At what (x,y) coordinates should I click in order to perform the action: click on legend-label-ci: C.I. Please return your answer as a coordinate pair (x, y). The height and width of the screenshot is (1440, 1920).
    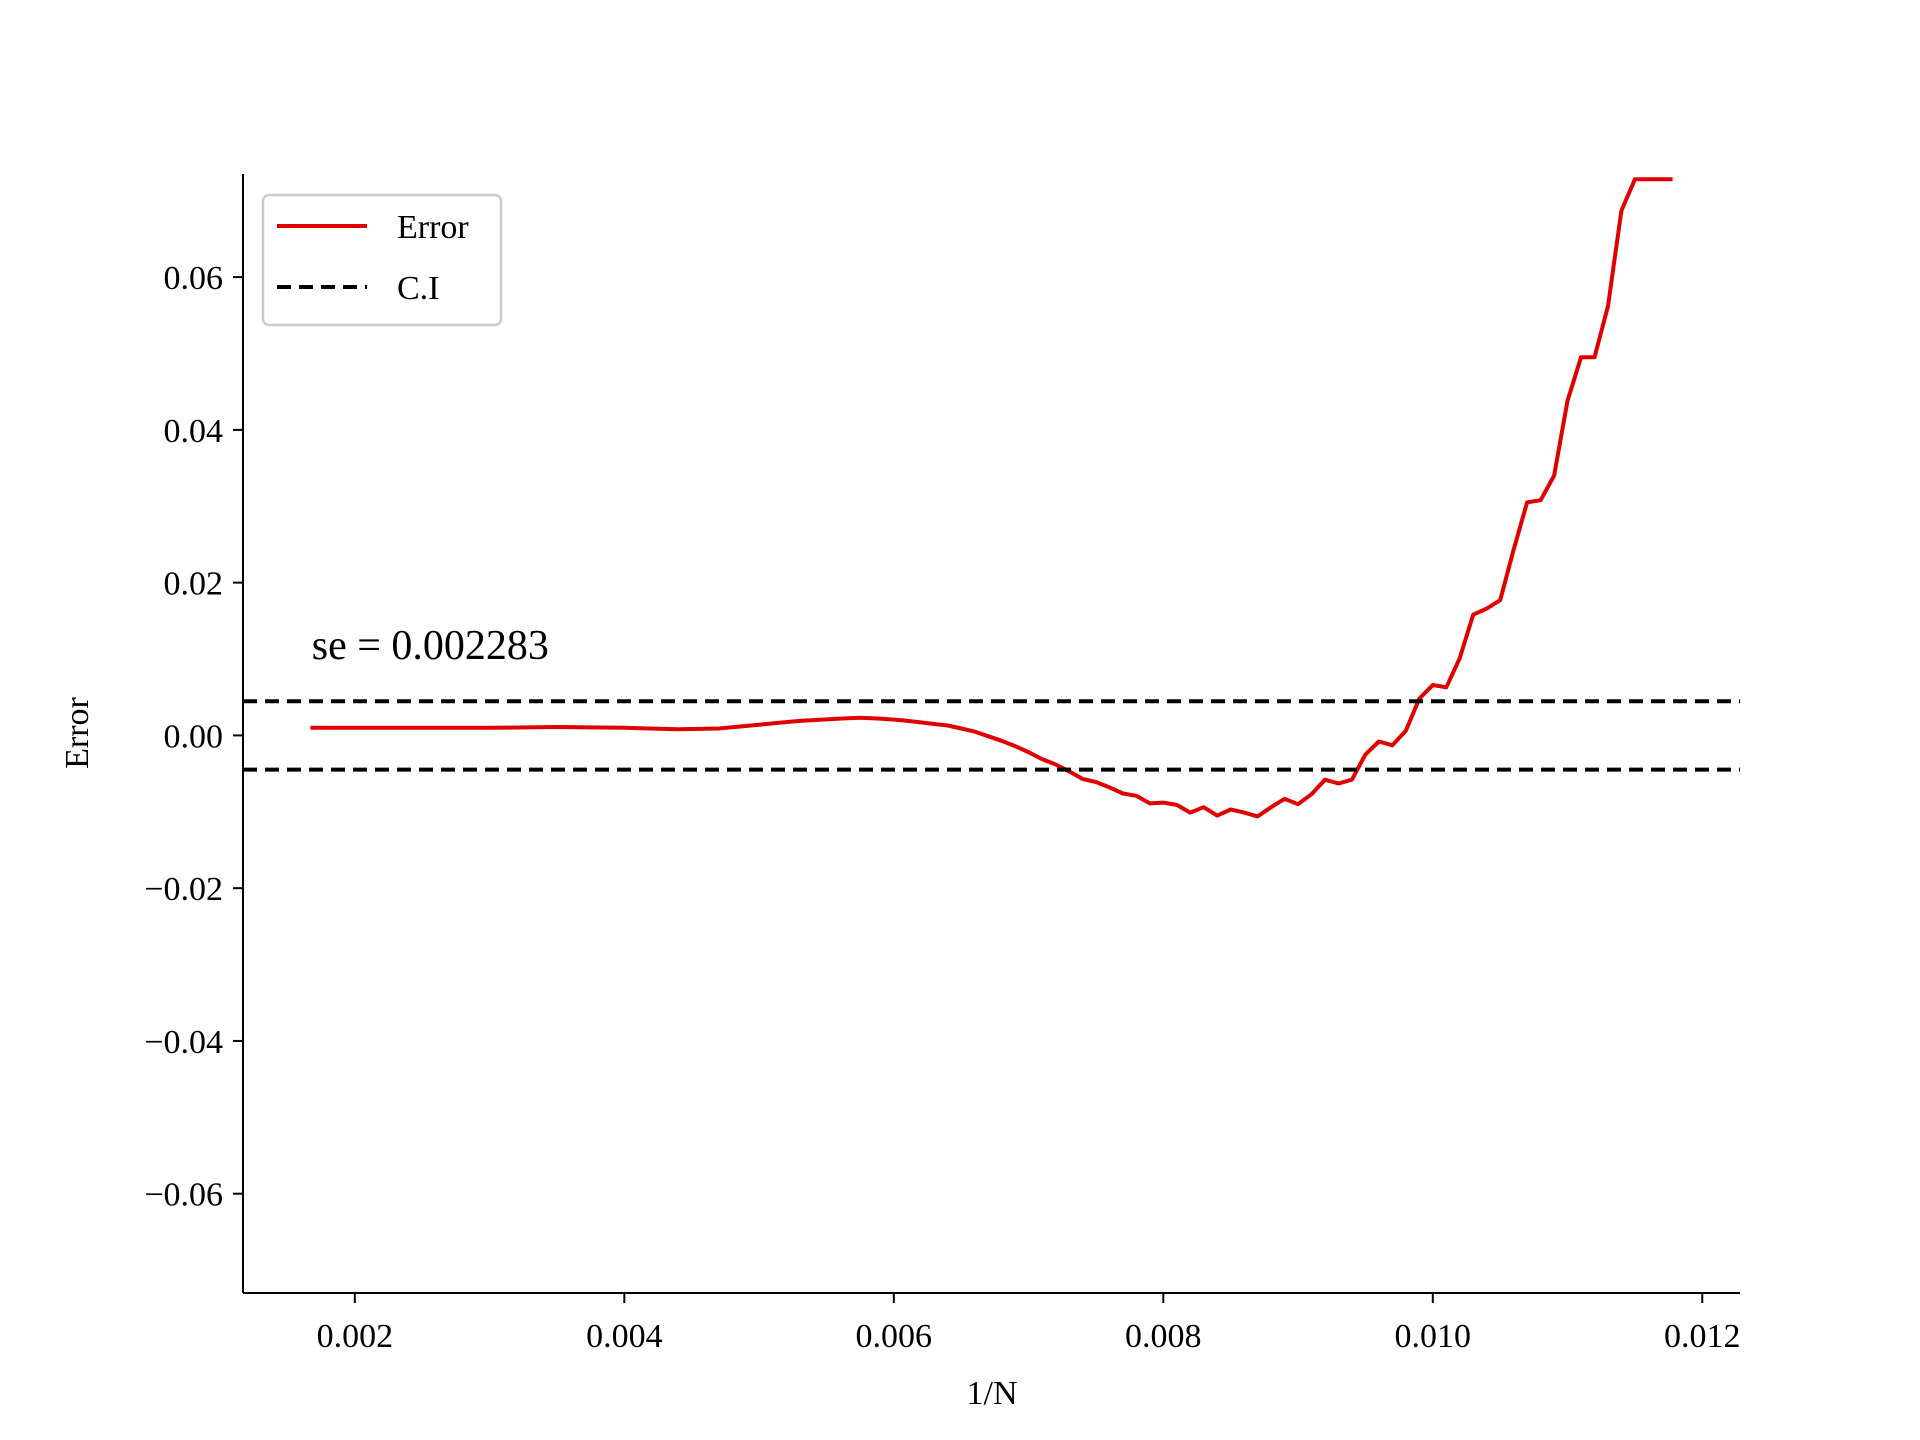
    Looking at the image, I should click on (418, 288).